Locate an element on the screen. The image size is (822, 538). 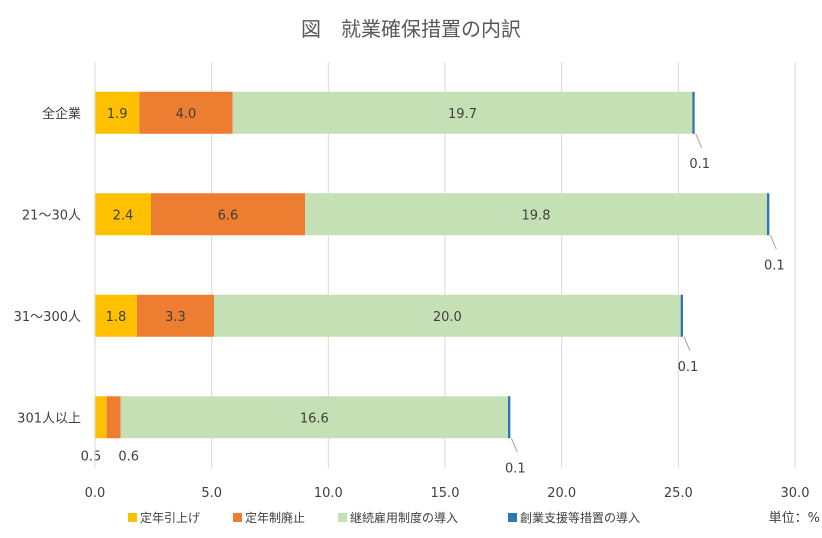
data-label: 0.6 is located at coordinates (128, 456).